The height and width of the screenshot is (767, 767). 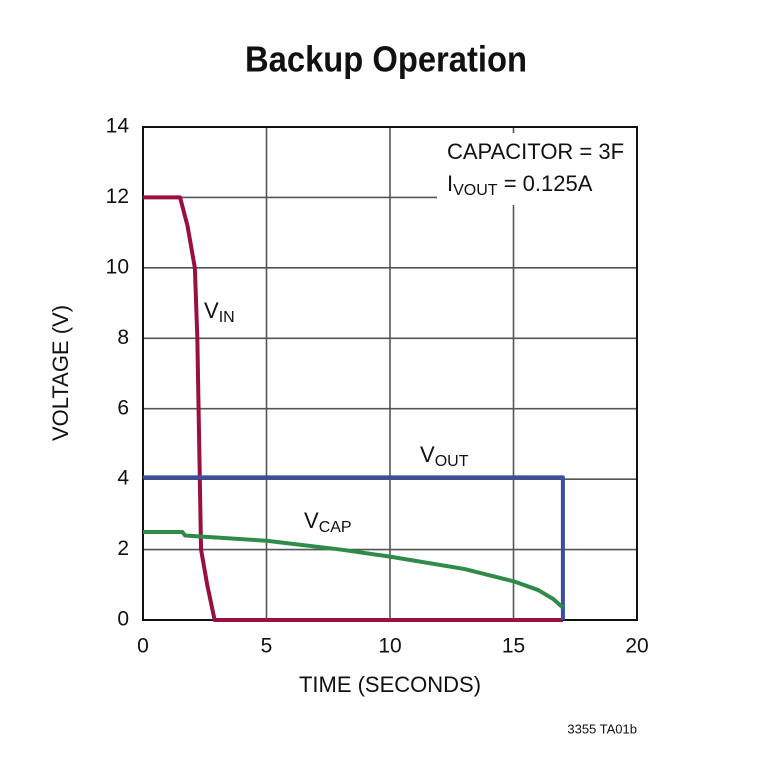 What do you see at coordinates (143, 646) in the screenshot?
I see `x-tick-label: 0` at bounding box center [143, 646].